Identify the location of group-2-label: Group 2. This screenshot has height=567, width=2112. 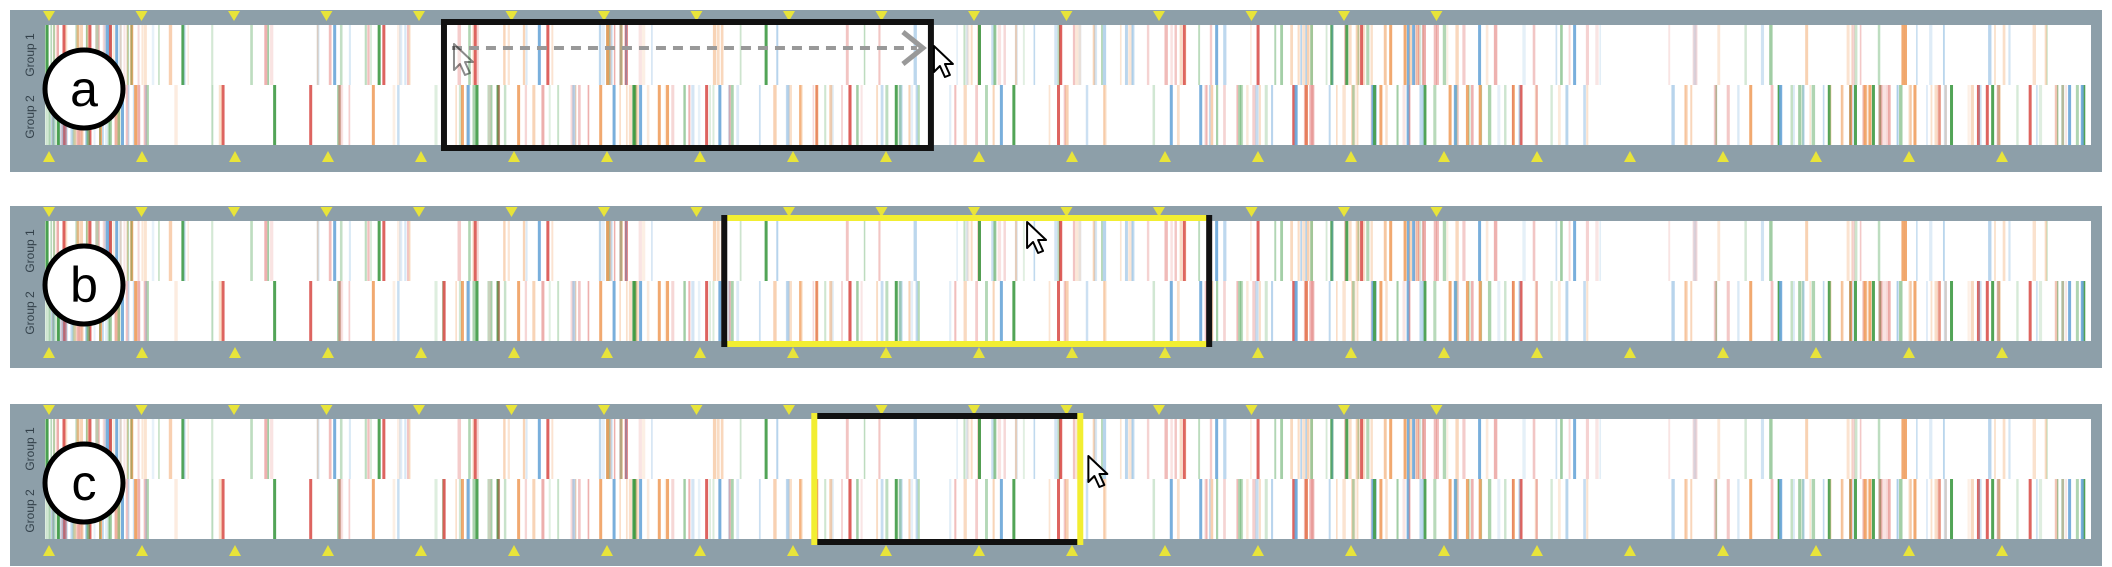
(30, 117).